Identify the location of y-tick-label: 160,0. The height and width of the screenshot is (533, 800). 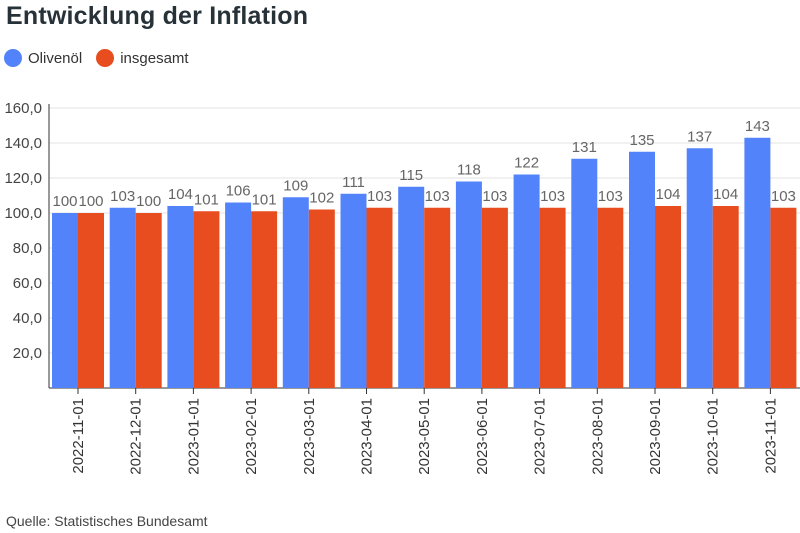
(23, 108).